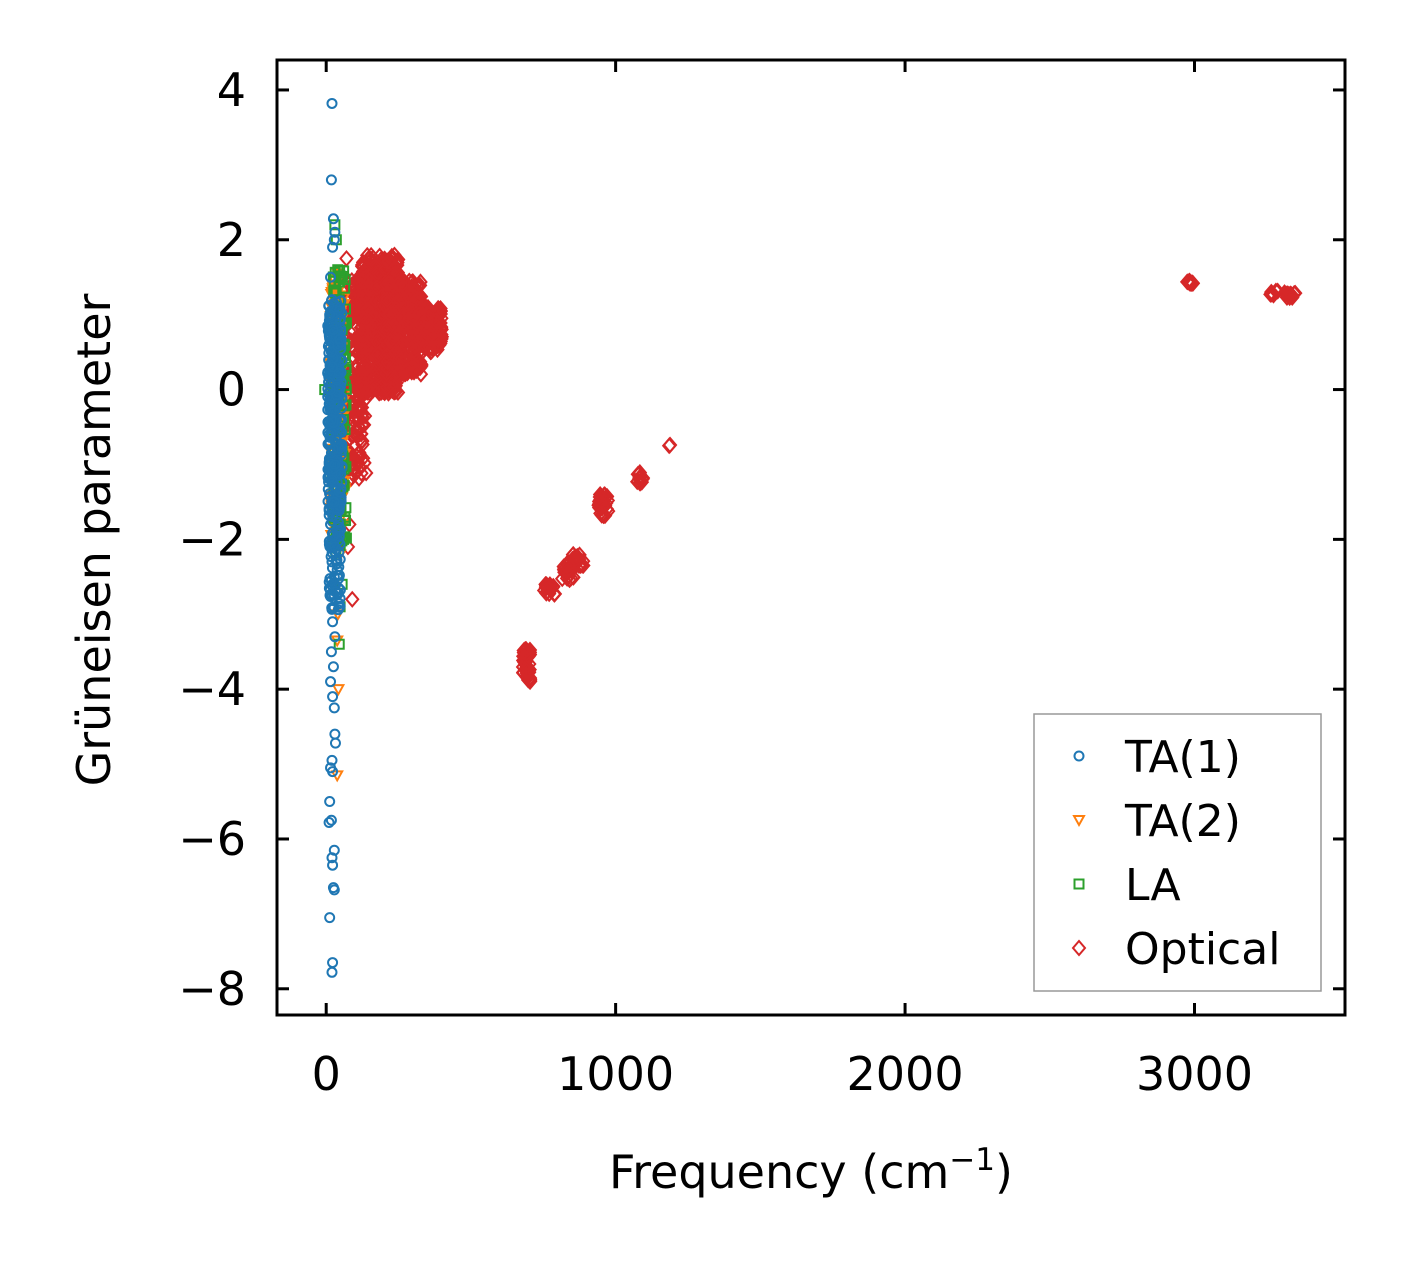  I want to click on x-tick-label: 3000, so click(1194, 1074).